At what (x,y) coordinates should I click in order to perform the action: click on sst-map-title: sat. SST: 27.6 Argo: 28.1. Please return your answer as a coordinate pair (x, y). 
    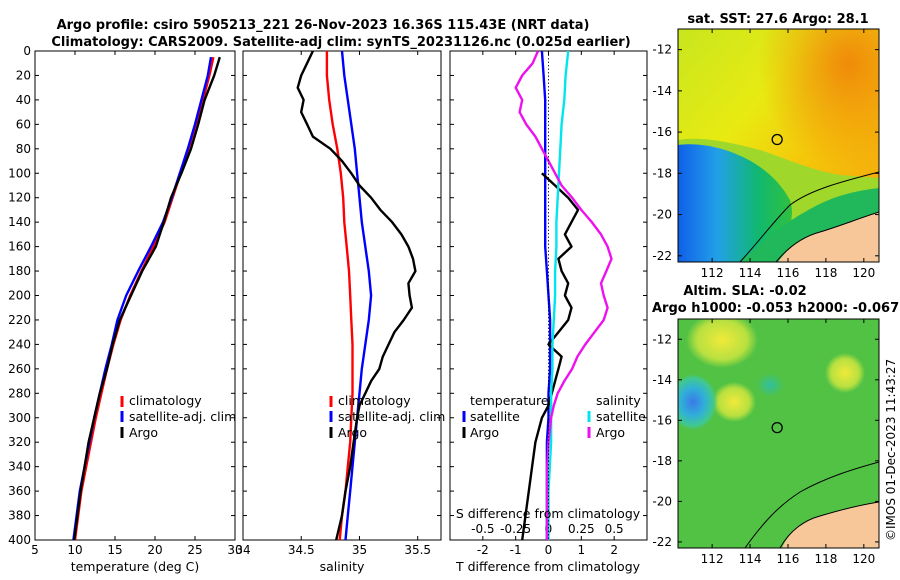
    Looking at the image, I should click on (777, 19).